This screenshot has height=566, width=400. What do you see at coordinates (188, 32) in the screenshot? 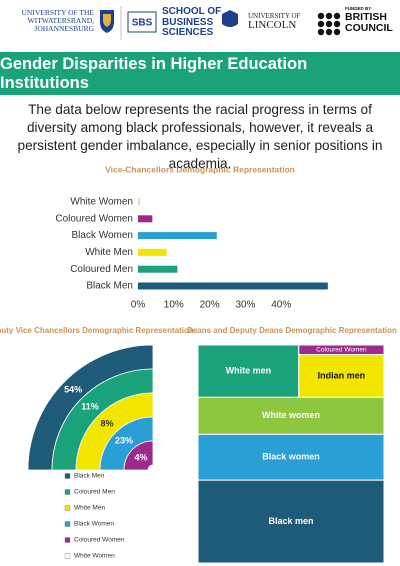
I see `logo-line: SCIENCES` at bounding box center [188, 32].